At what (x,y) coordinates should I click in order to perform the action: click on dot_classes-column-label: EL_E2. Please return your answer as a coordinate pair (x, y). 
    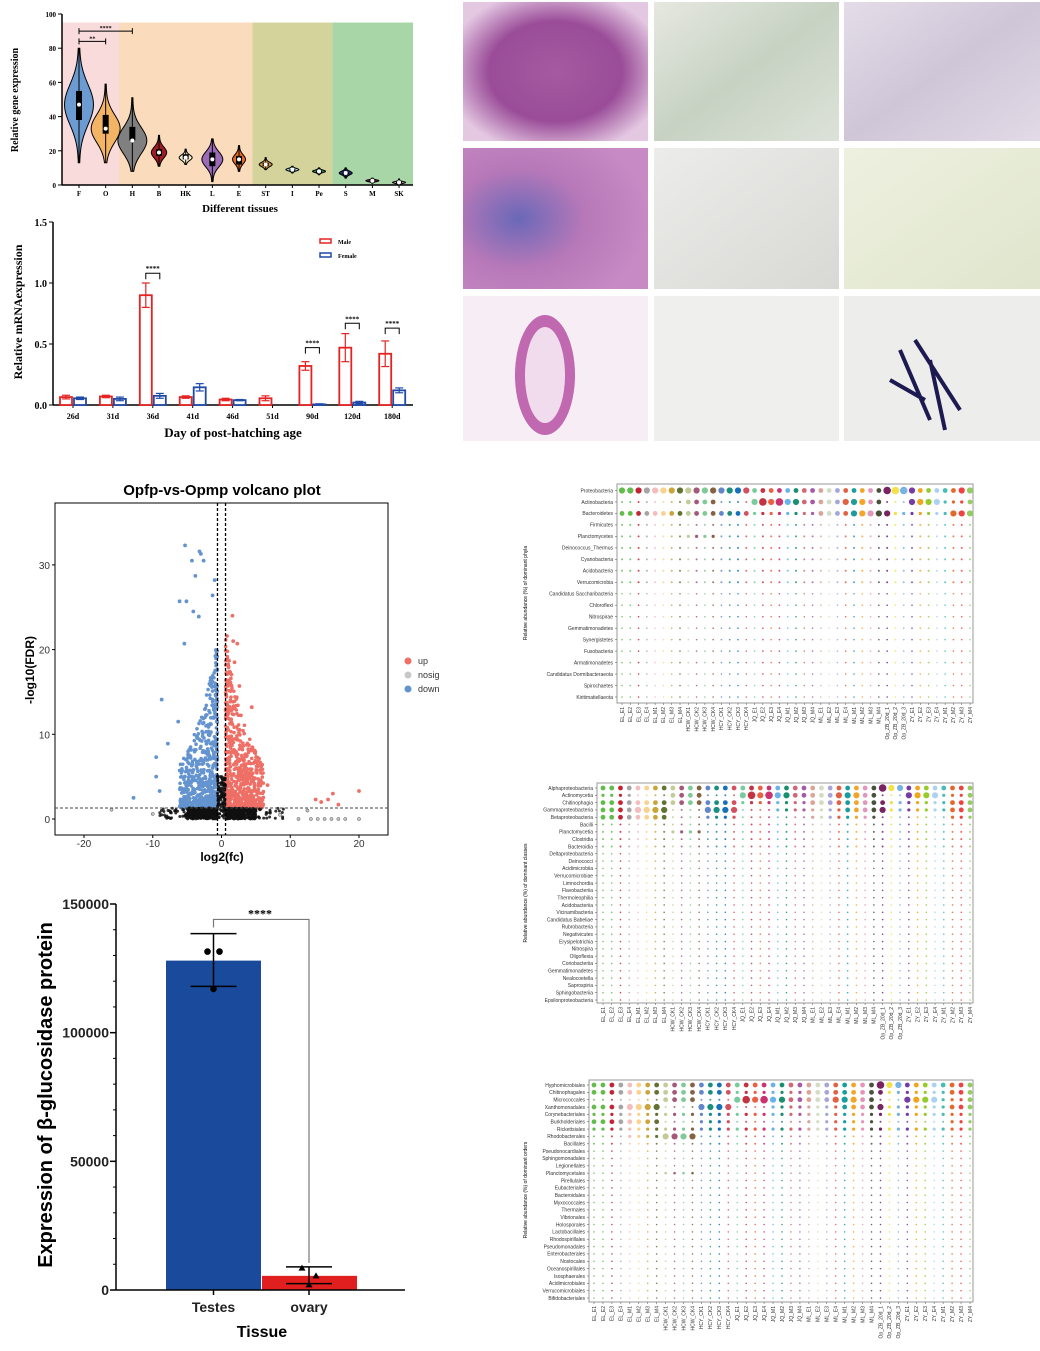
    Looking at the image, I should click on (613, 1014).